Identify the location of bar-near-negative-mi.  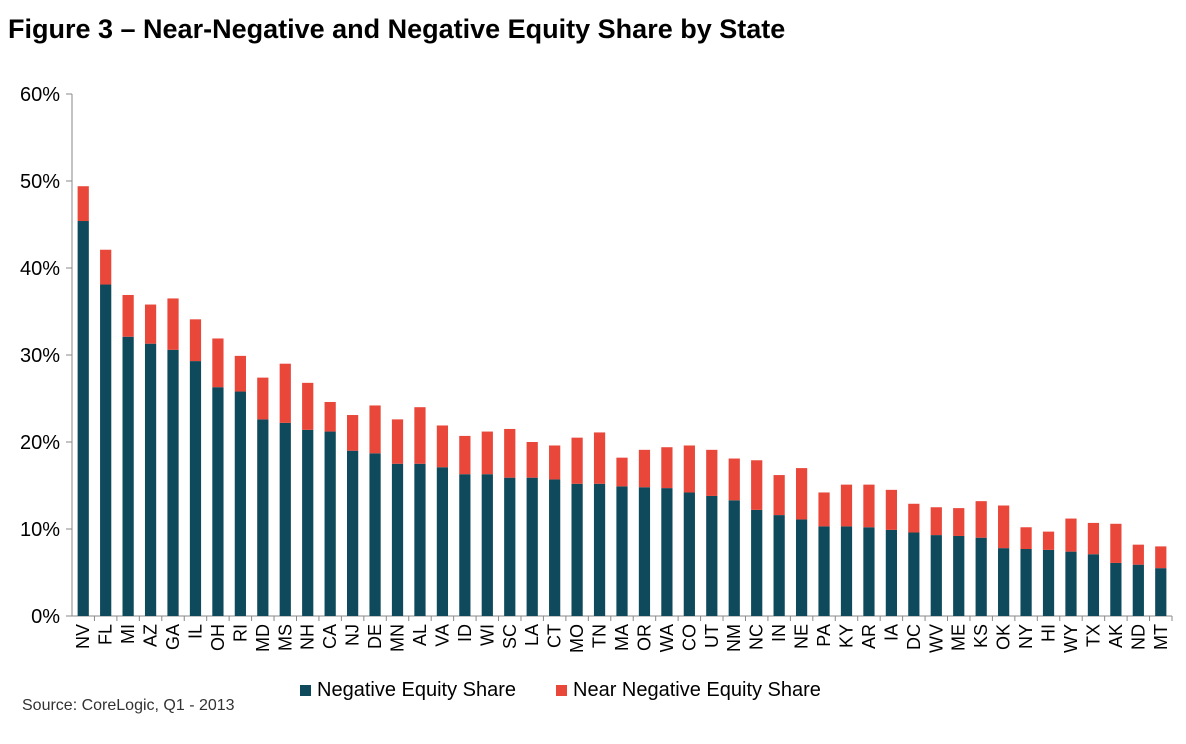
(128, 315).